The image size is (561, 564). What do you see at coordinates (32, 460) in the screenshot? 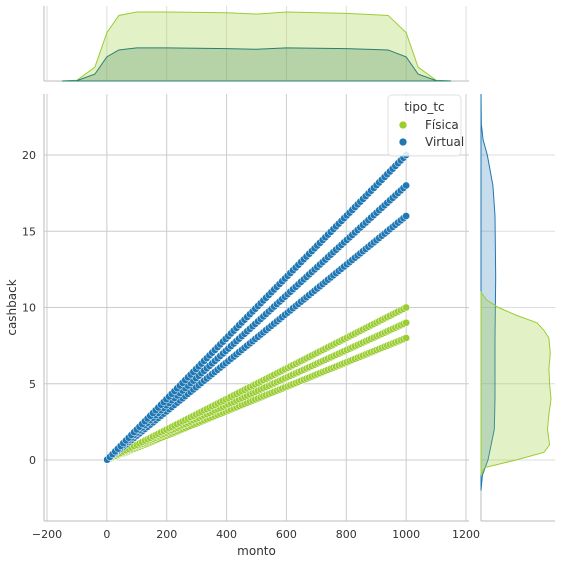
I see `y-tick-label: 0` at bounding box center [32, 460].